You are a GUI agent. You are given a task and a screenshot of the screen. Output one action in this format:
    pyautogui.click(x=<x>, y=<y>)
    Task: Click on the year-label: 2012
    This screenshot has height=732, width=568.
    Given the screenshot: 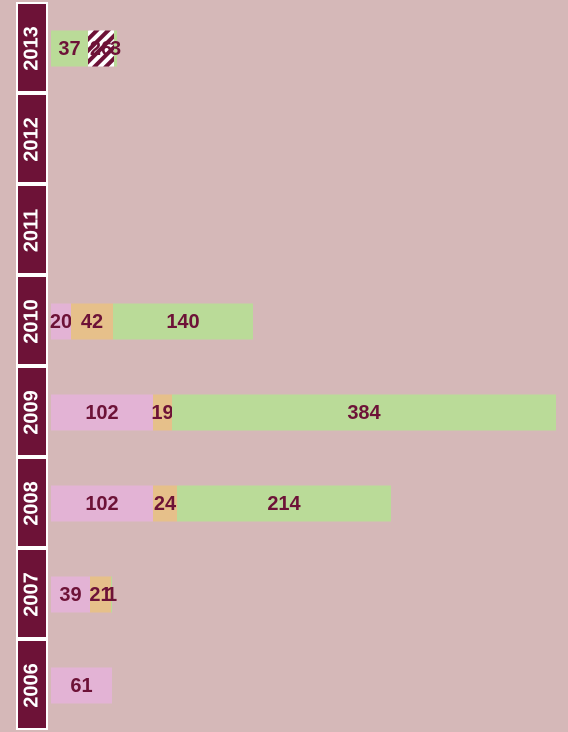 What is the action you would take?
    pyautogui.click(x=31, y=139)
    